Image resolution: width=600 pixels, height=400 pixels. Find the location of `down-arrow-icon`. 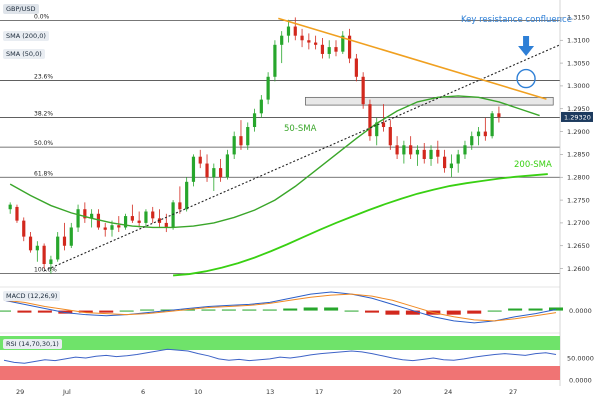

down-arrow-icon is located at coordinates (526, 51).